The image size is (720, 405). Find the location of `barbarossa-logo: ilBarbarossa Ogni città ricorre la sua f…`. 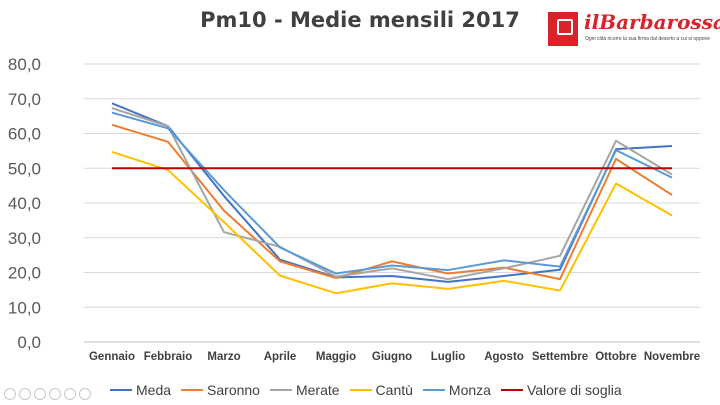

barbarossa-logo: ilBarbarossa Ogni città ricorre la sua f… is located at coordinates (634, 28).